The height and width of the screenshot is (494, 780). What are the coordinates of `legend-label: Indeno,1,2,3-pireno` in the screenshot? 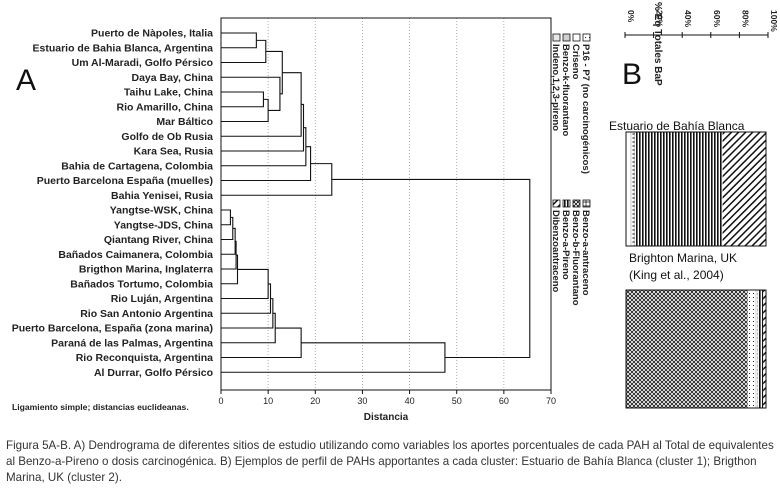 It's located at (555, 87).